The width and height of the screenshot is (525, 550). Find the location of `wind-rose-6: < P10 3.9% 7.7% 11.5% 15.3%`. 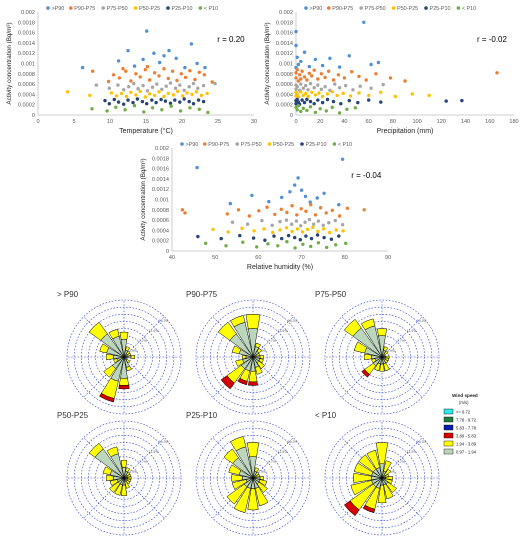

wind-rose-6: < P10 3.9% 7.7% 11.5% 15.3% is located at coordinates (377, 473).